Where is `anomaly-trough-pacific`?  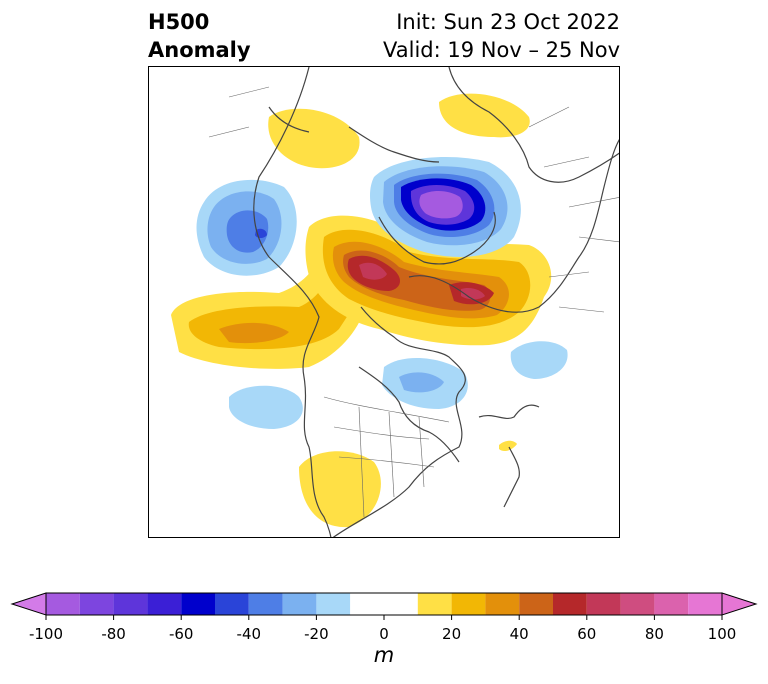 anomaly-trough-pacific is located at coordinates (266, 407).